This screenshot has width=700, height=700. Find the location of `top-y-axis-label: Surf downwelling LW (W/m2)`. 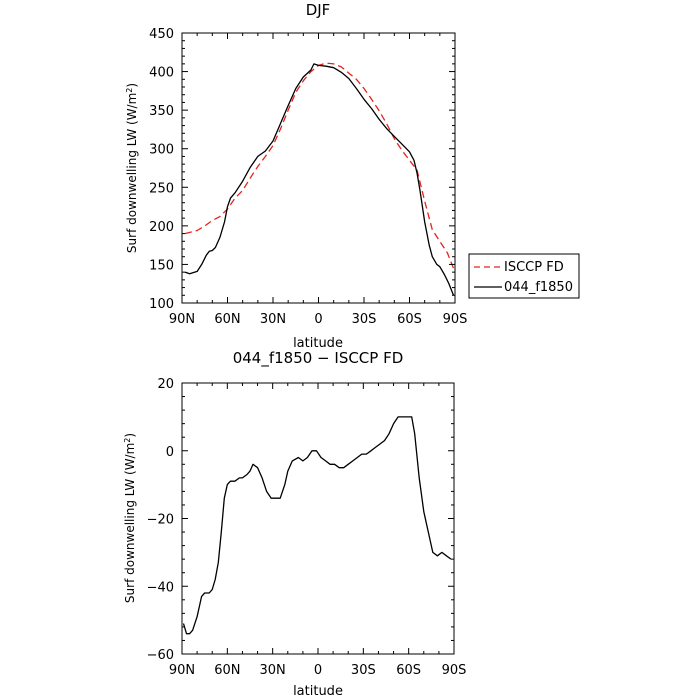

top-y-axis-label: Surf downwelling LW (W/m2) is located at coordinates (132, 168).